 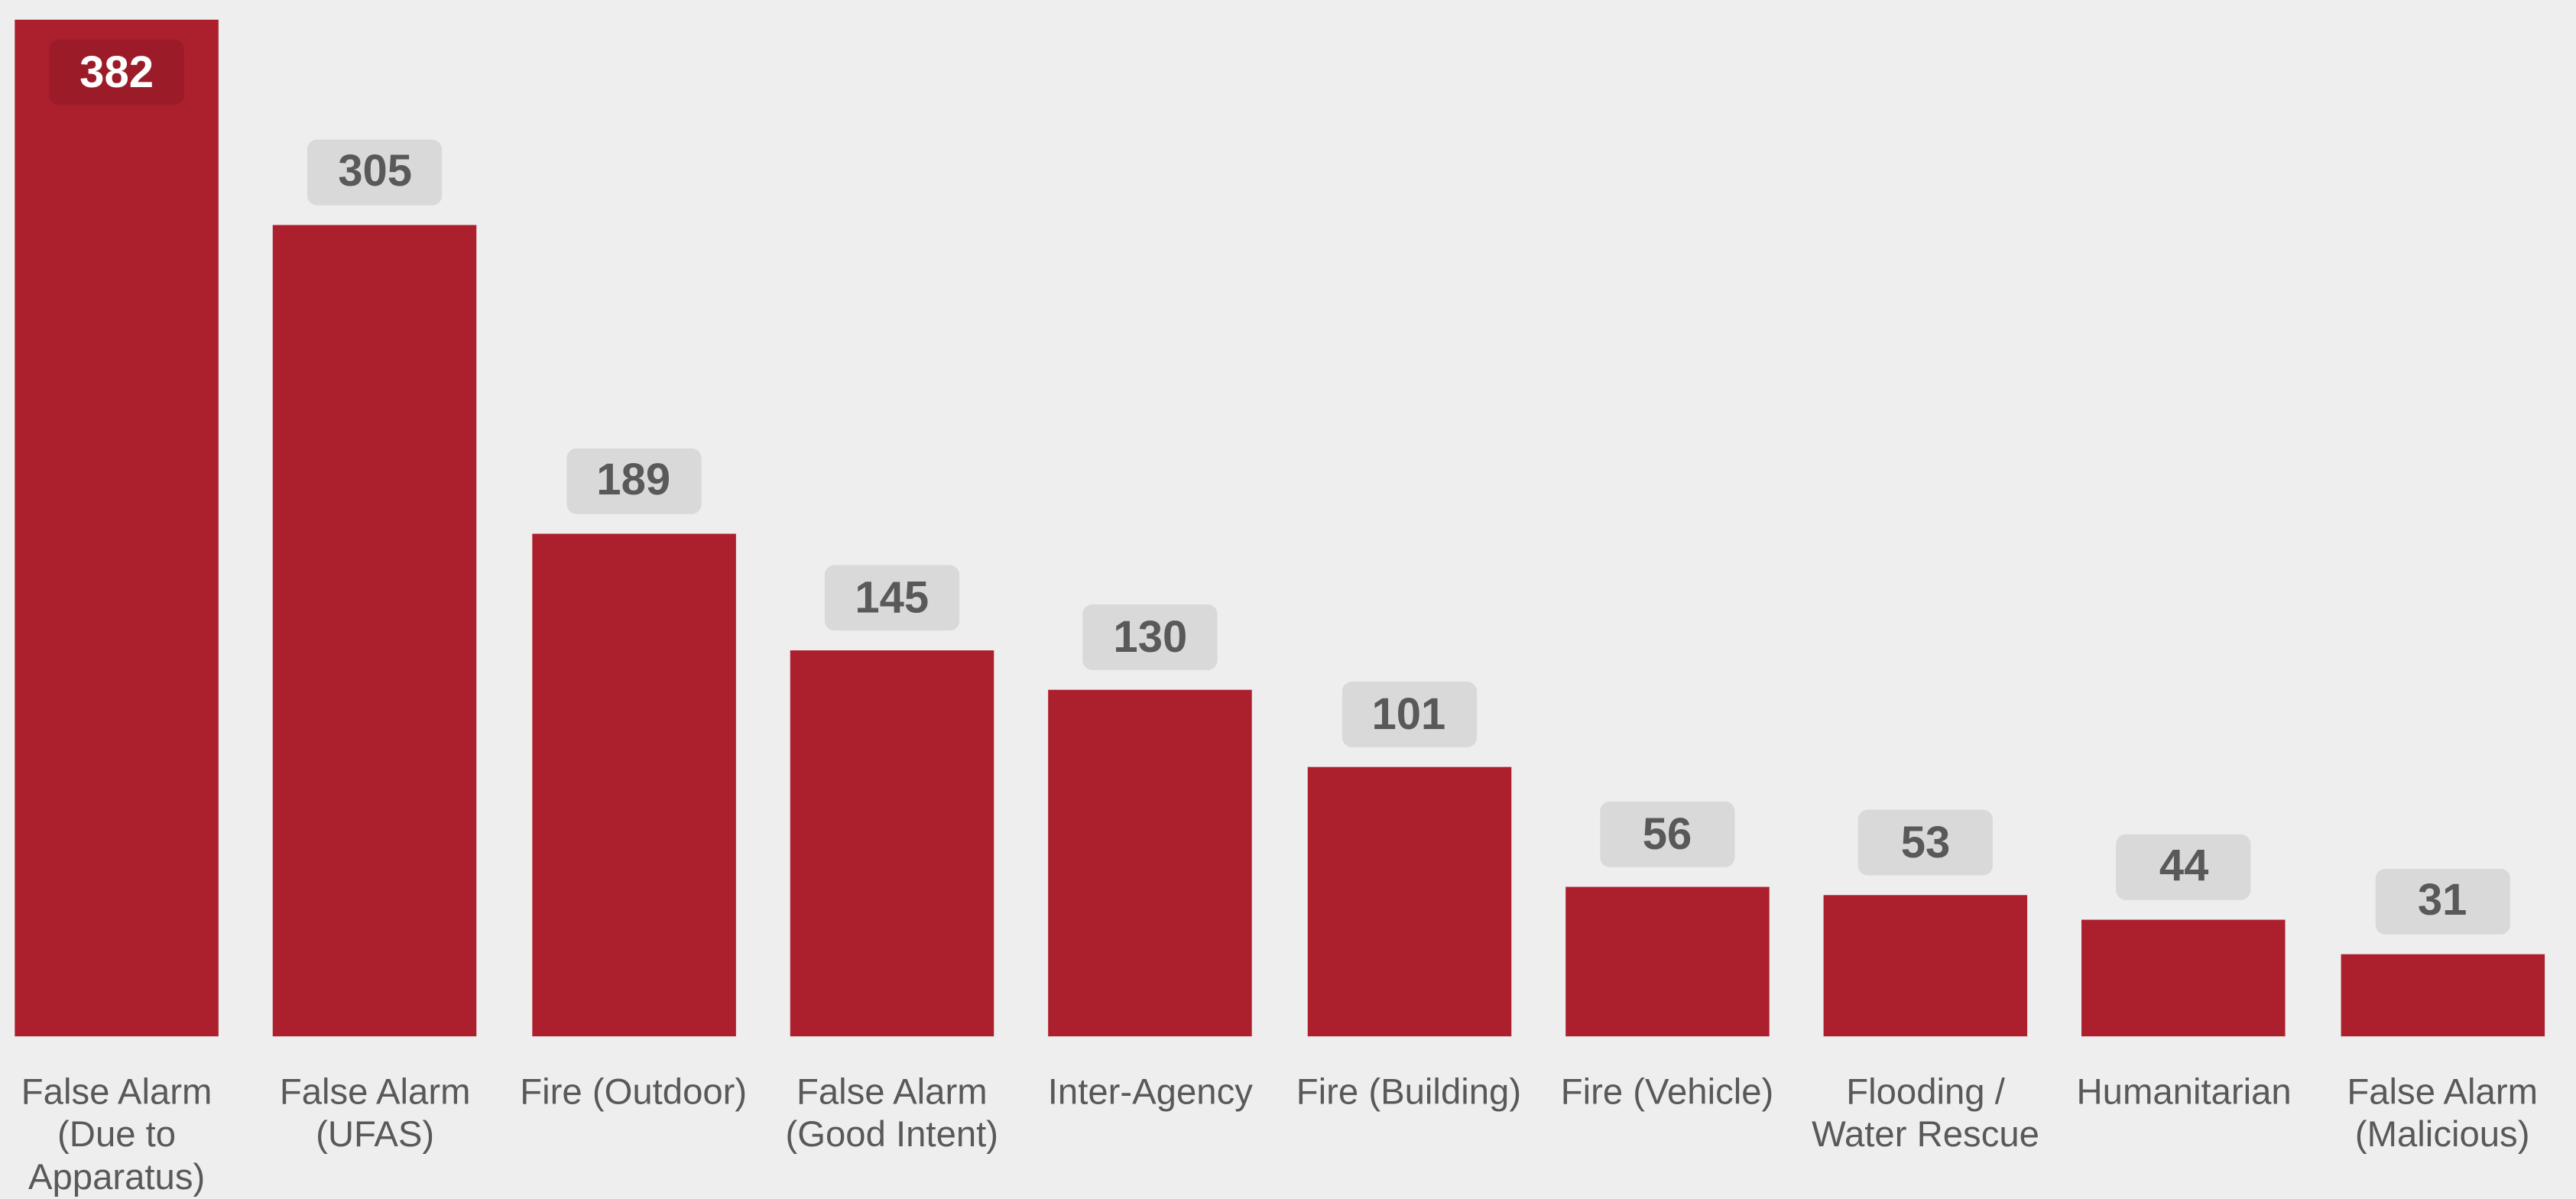 I want to click on value-label: 31, so click(x=2442, y=901).